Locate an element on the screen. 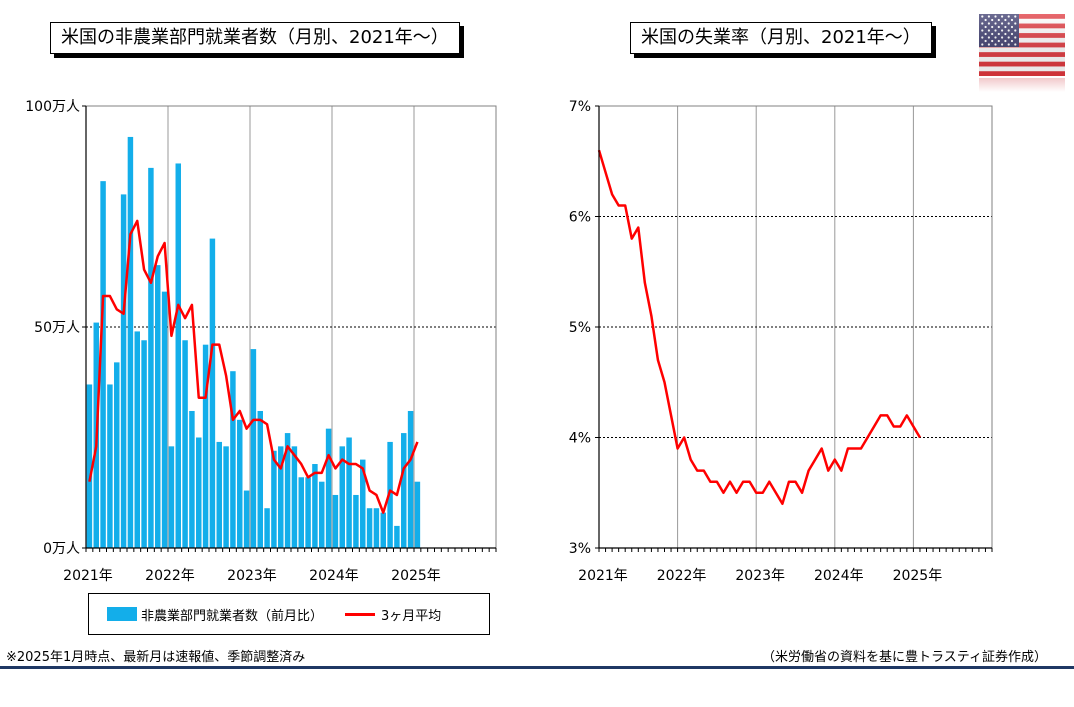  y-tick-label: 6% is located at coordinates (580, 218).